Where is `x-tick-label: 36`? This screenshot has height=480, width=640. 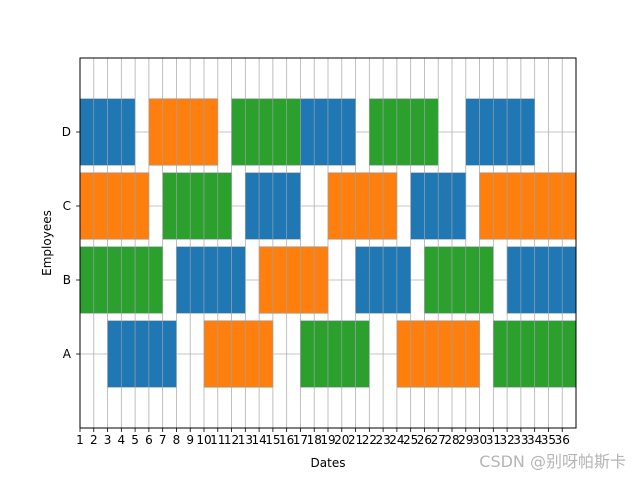
x-tick-label: 36 is located at coordinates (562, 440).